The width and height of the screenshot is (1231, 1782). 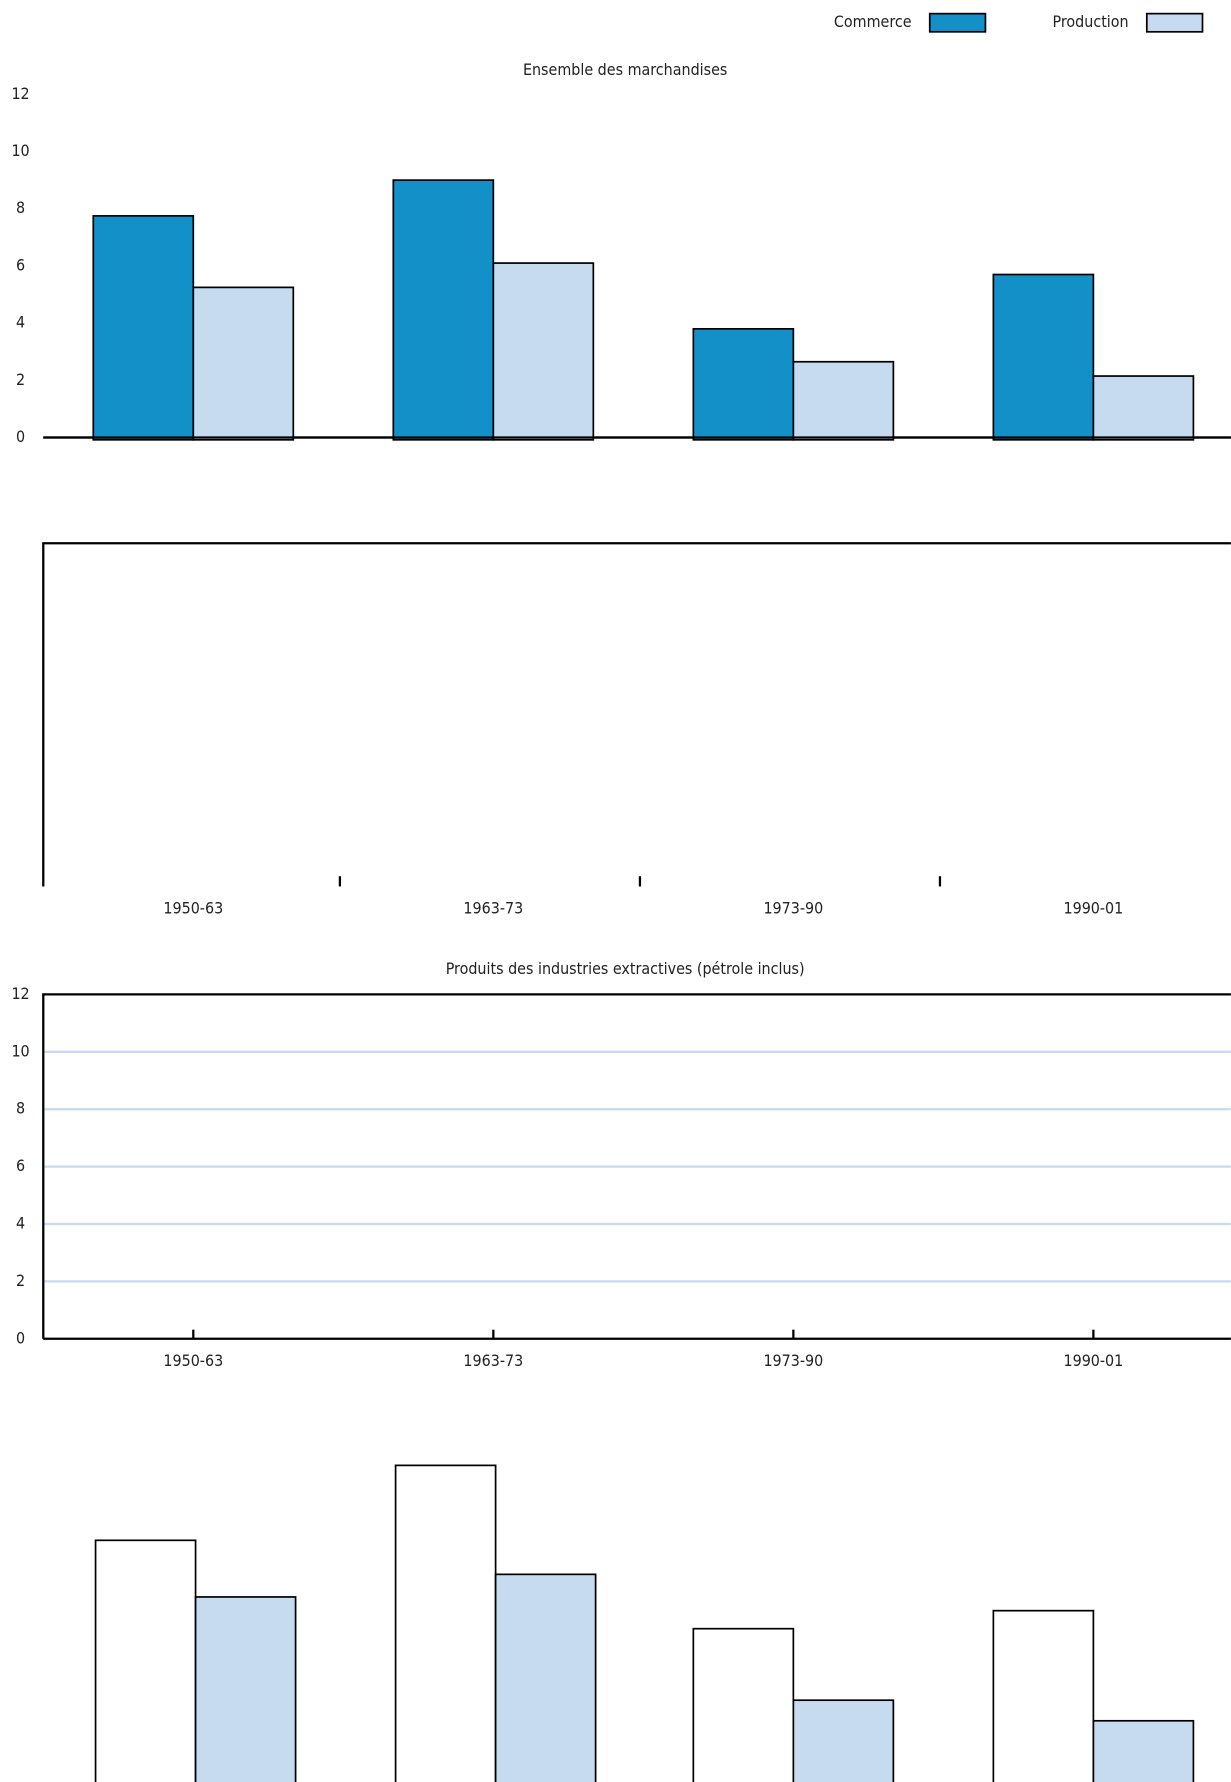 What do you see at coordinates (1091, 21) in the screenshot?
I see `legend-label: Production` at bounding box center [1091, 21].